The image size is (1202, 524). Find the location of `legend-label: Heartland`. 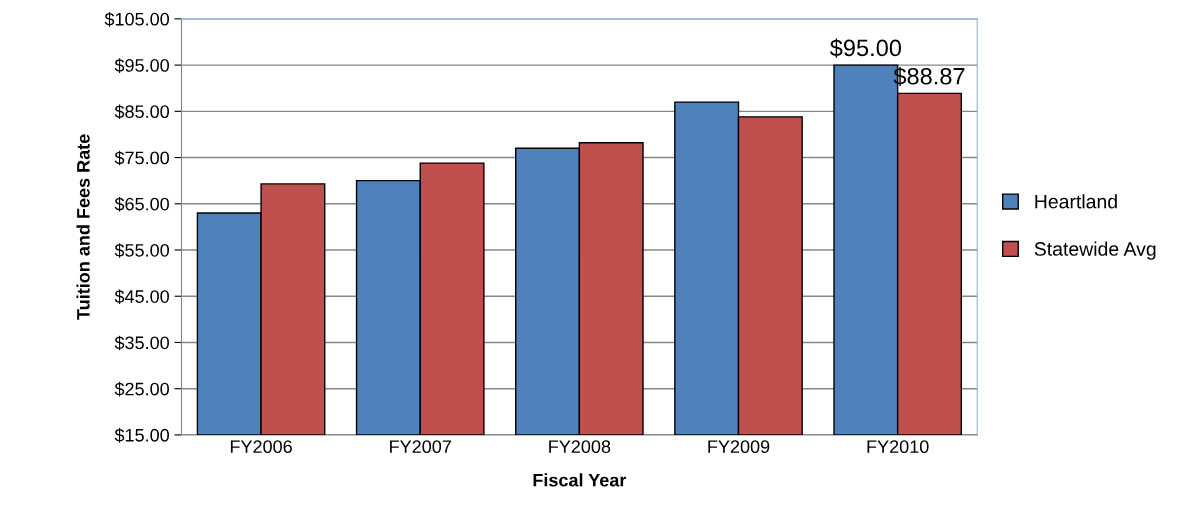

legend-label: Heartland is located at coordinates (1076, 201).